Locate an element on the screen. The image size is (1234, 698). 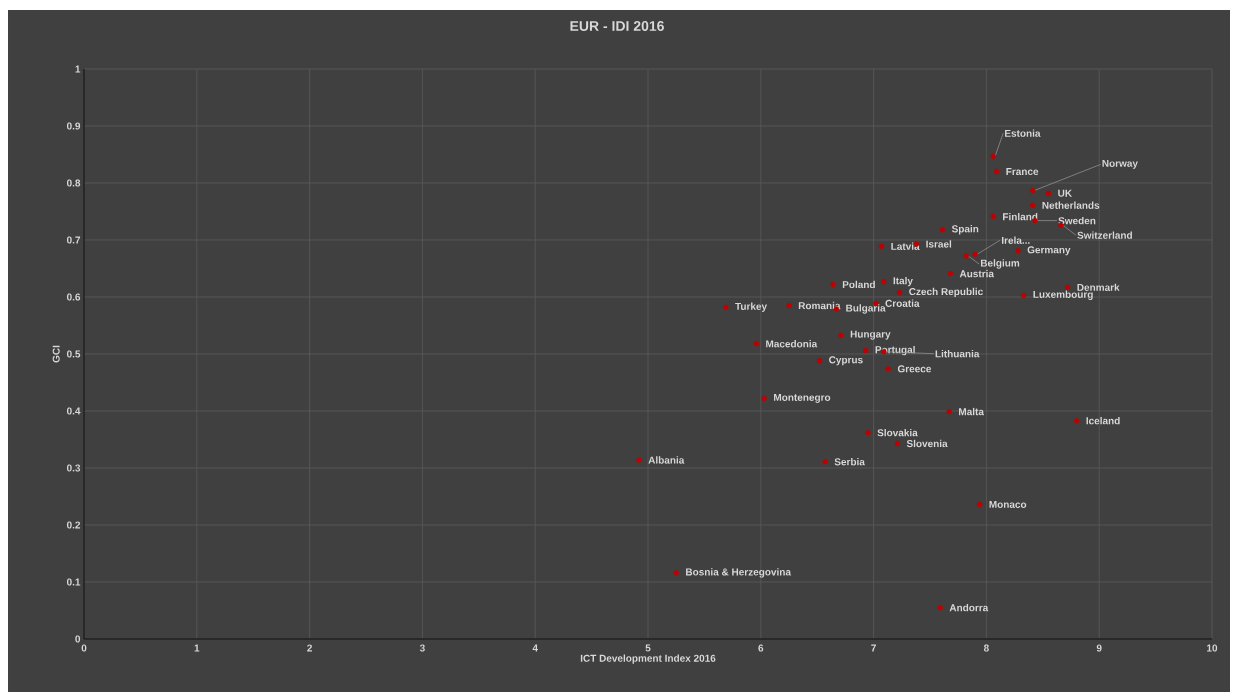
x-tick-label: 6 is located at coordinates (761, 648).